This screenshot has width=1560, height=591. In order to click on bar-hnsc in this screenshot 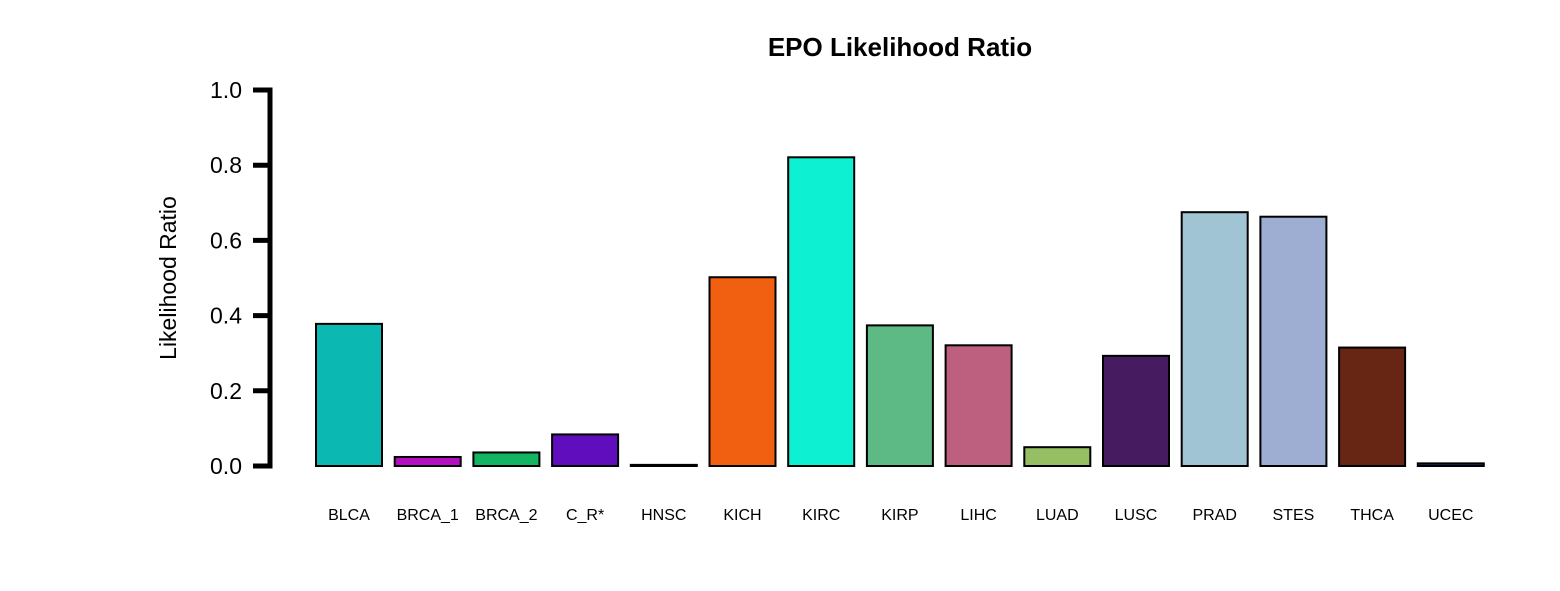, I will do `click(663, 465)`.